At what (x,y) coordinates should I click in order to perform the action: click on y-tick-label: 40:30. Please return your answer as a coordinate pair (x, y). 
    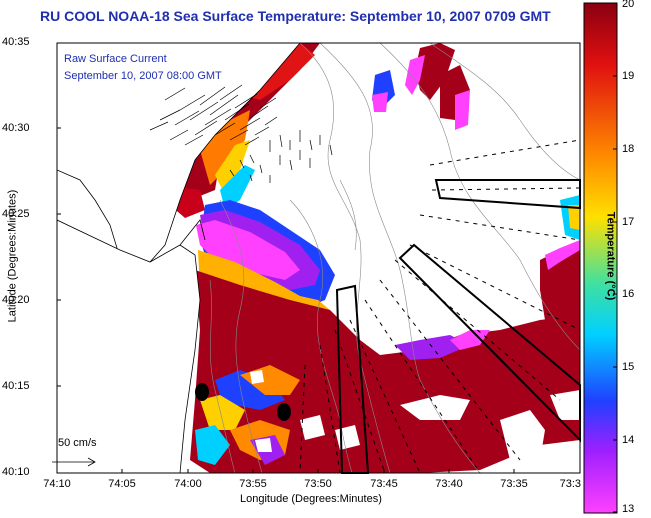
    Looking at the image, I should click on (16, 128).